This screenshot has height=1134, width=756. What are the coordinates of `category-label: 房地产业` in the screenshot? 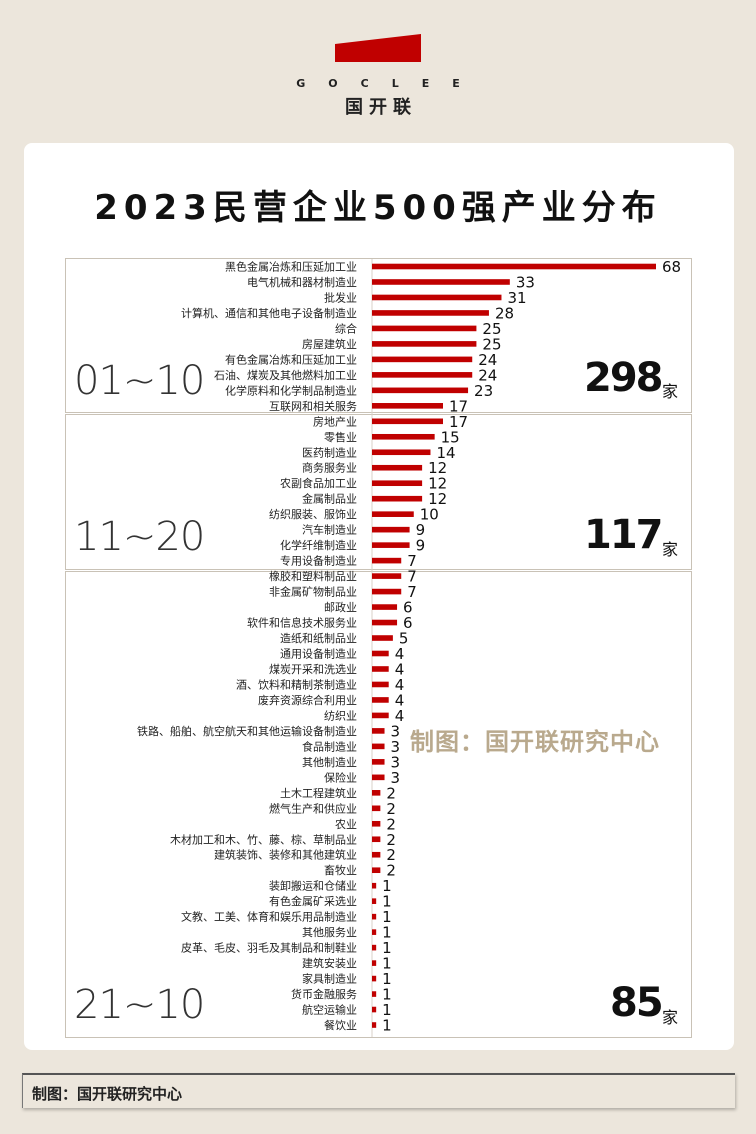 It's located at (335, 421).